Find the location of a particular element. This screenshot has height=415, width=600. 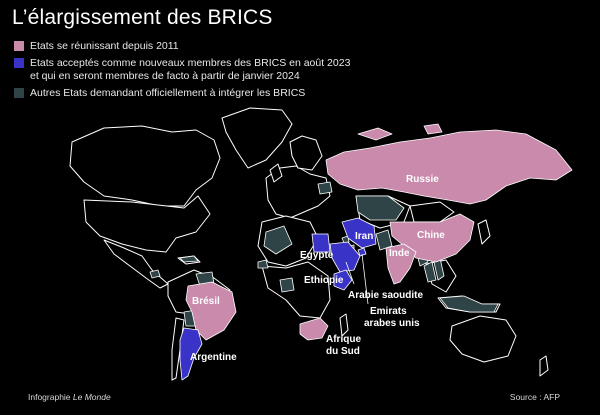

country-brazil is located at coordinates (211, 311).